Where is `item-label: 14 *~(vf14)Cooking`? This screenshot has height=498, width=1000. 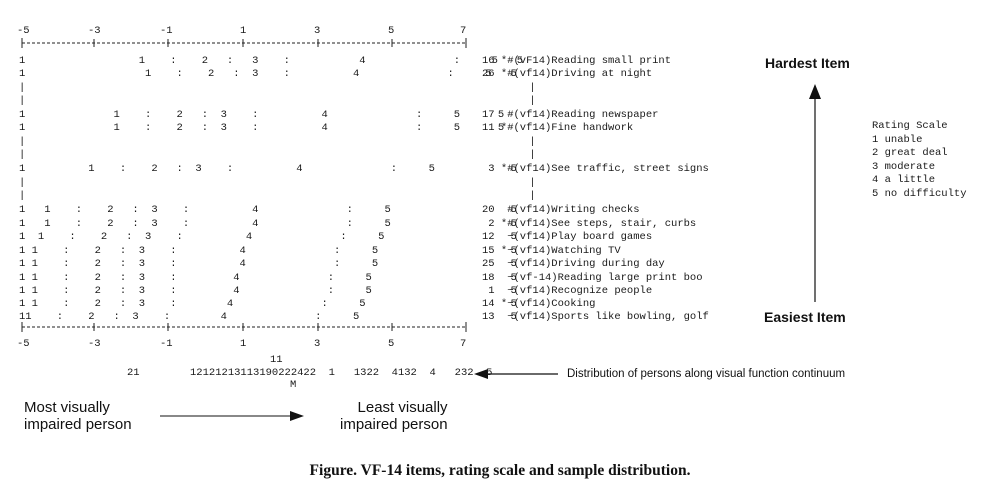
item-label: 14 *~(vf14)Cooking is located at coordinates (539, 304).